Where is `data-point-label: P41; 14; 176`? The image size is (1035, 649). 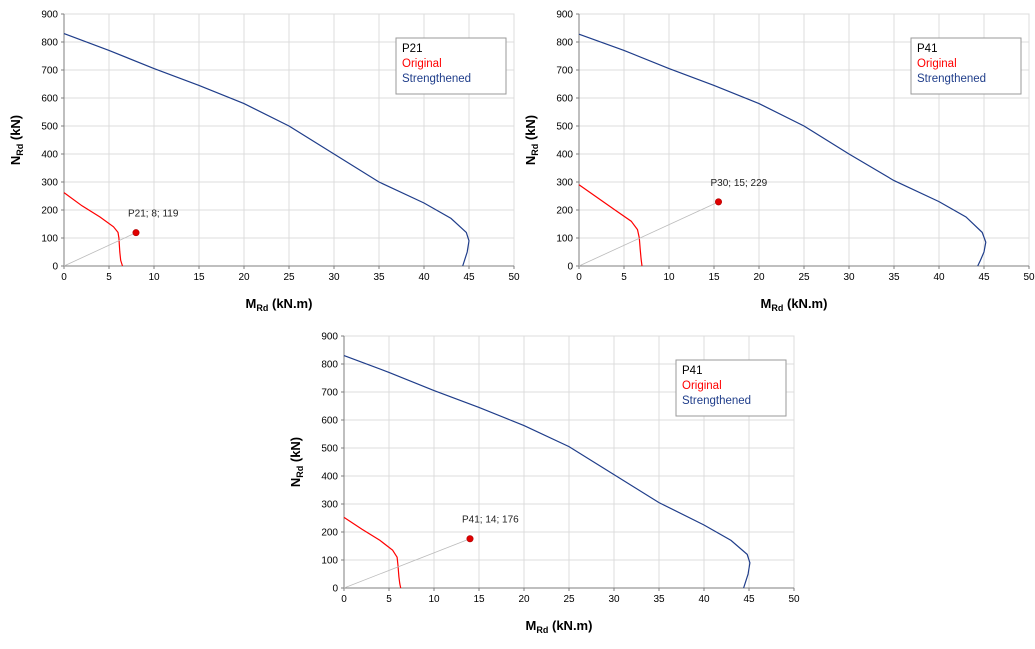
data-point-label: P41; 14; 176 is located at coordinates (490, 520).